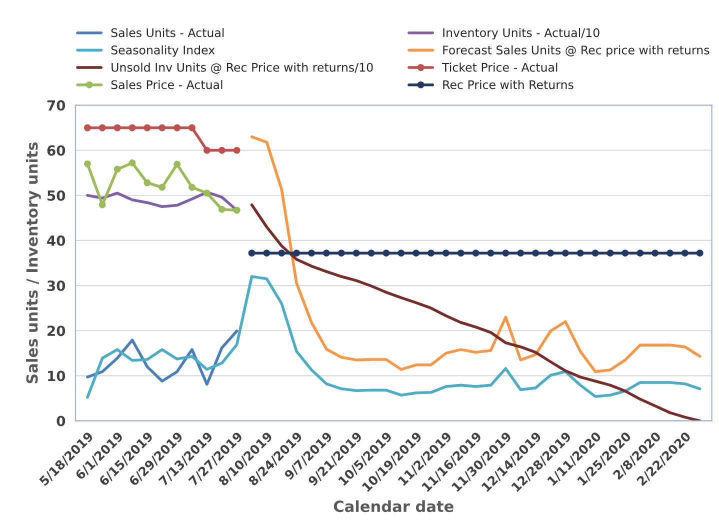 The image size is (719, 526). I want to click on legend-label: Unsold Inv Units @ Rec Price with returns/10, so click(242, 68).